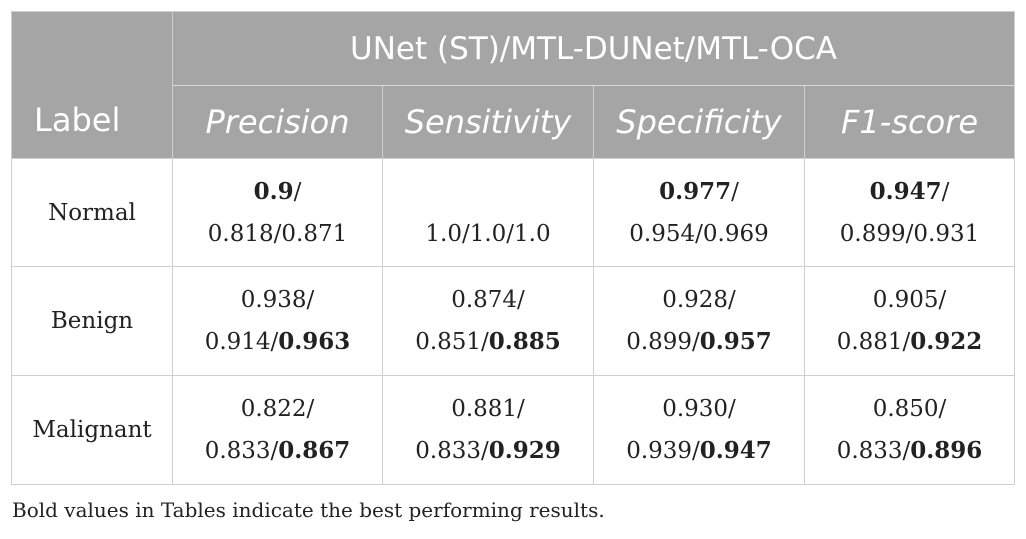  I want to click on cell-benign-specificity: 0.928/ 0.899/0.957, so click(699, 321).